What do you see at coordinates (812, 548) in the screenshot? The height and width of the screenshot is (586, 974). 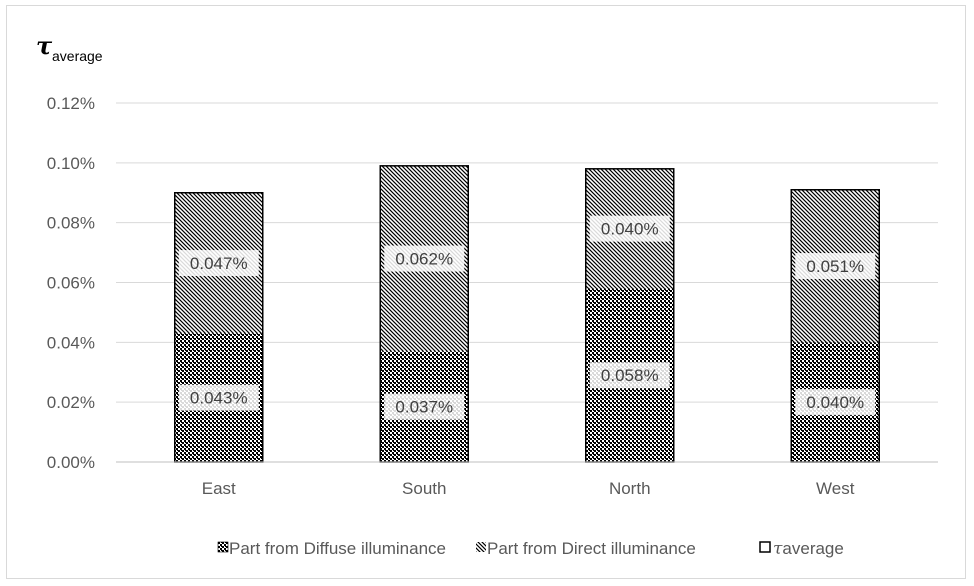 I see `legend-average-text: average` at bounding box center [812, 548].